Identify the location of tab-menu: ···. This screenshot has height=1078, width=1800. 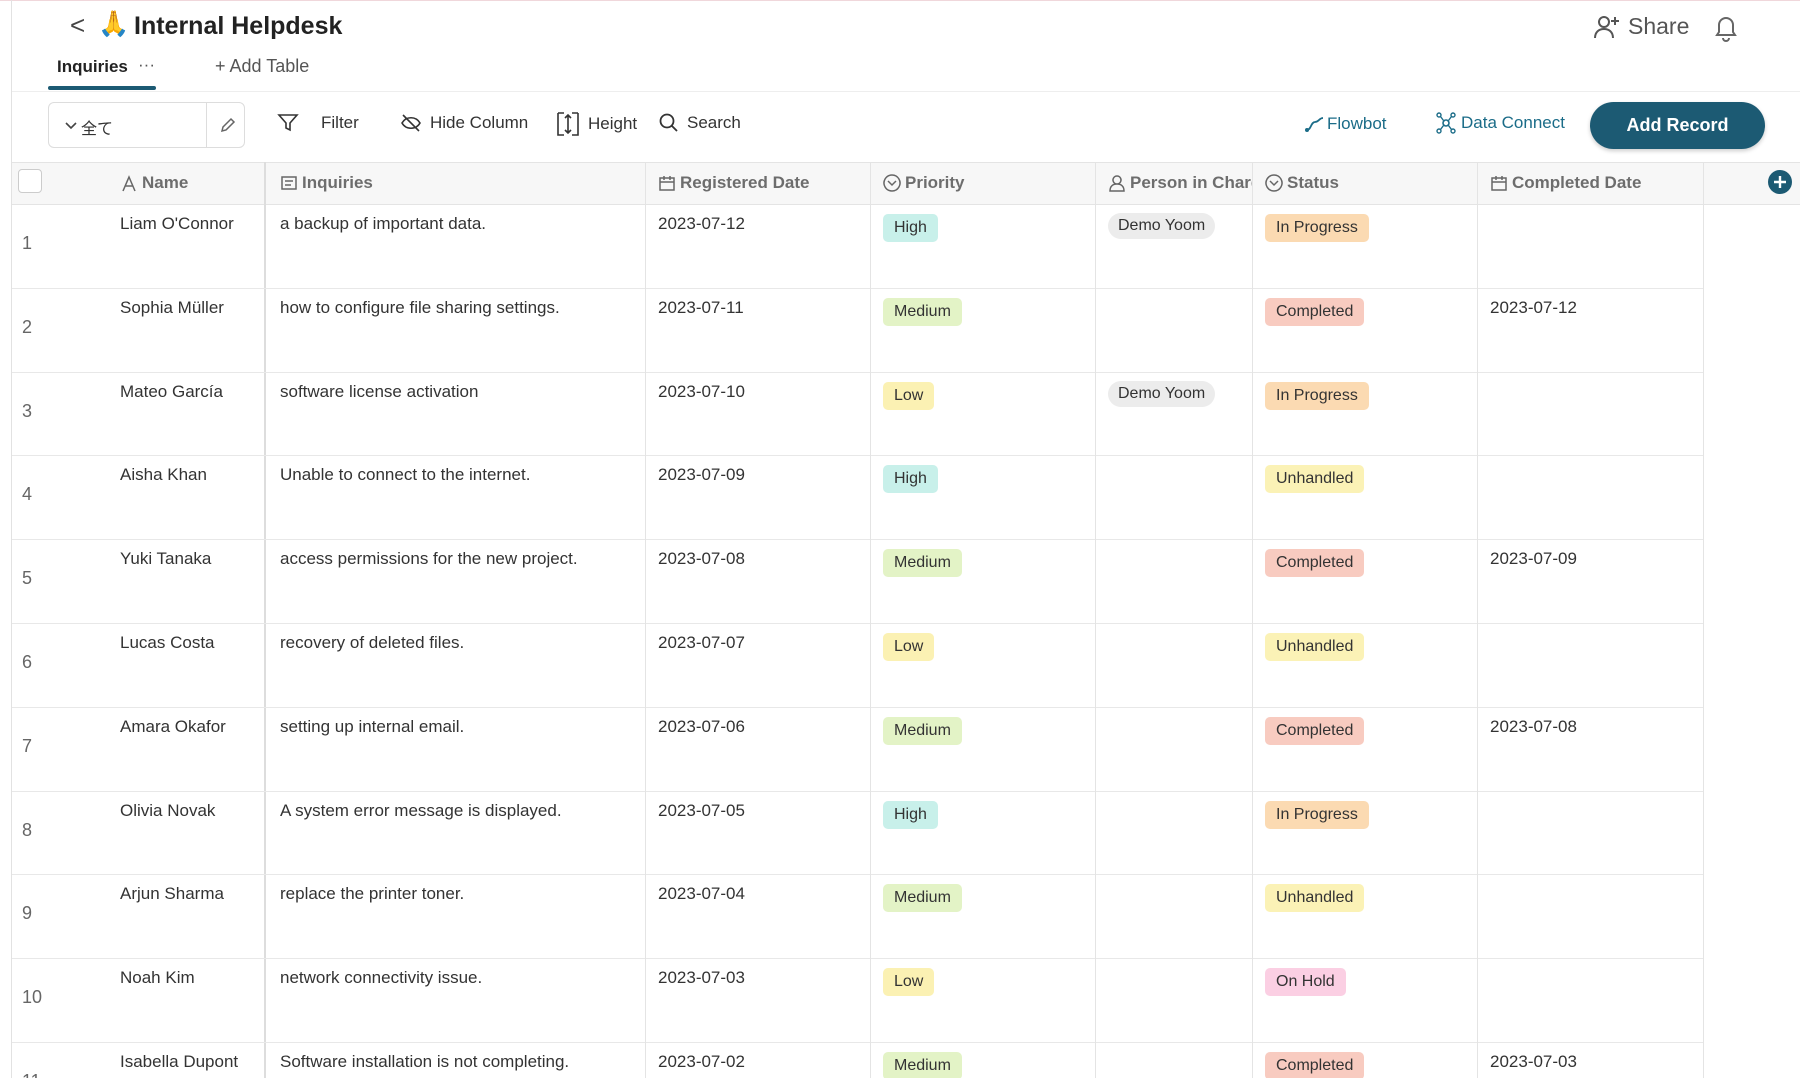
(146, 64).